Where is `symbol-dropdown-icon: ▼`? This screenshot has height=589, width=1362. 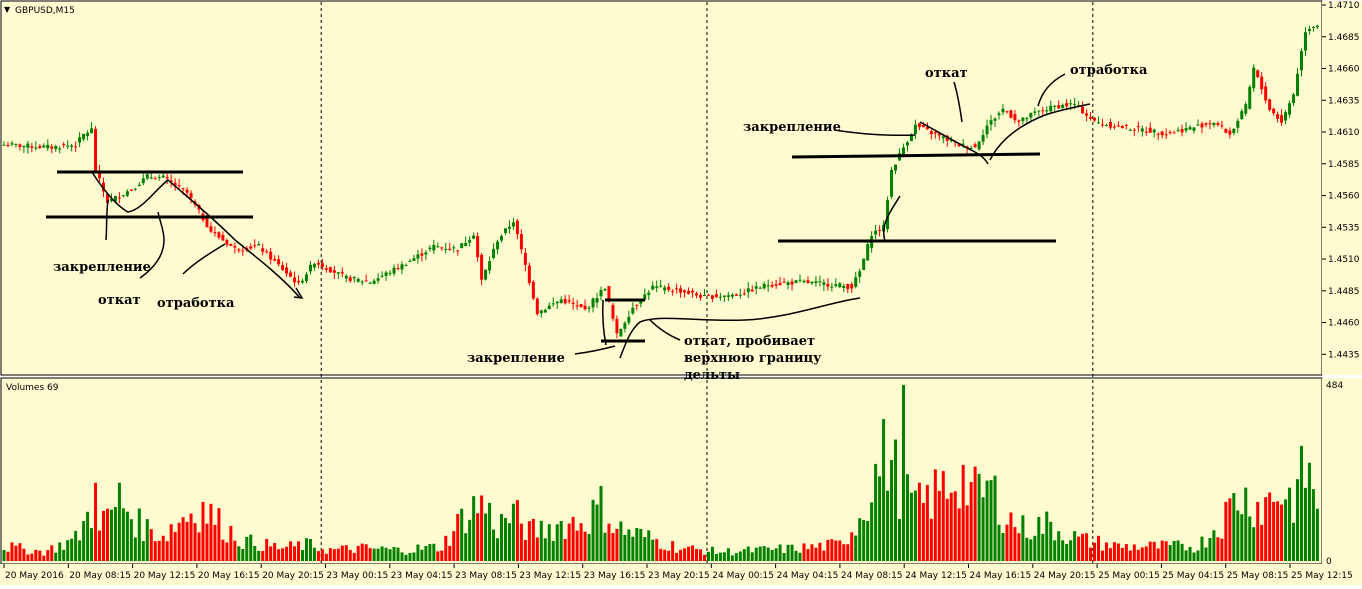
symbol-dropdown-icon: ▼ is located at coordinates (7, 9).